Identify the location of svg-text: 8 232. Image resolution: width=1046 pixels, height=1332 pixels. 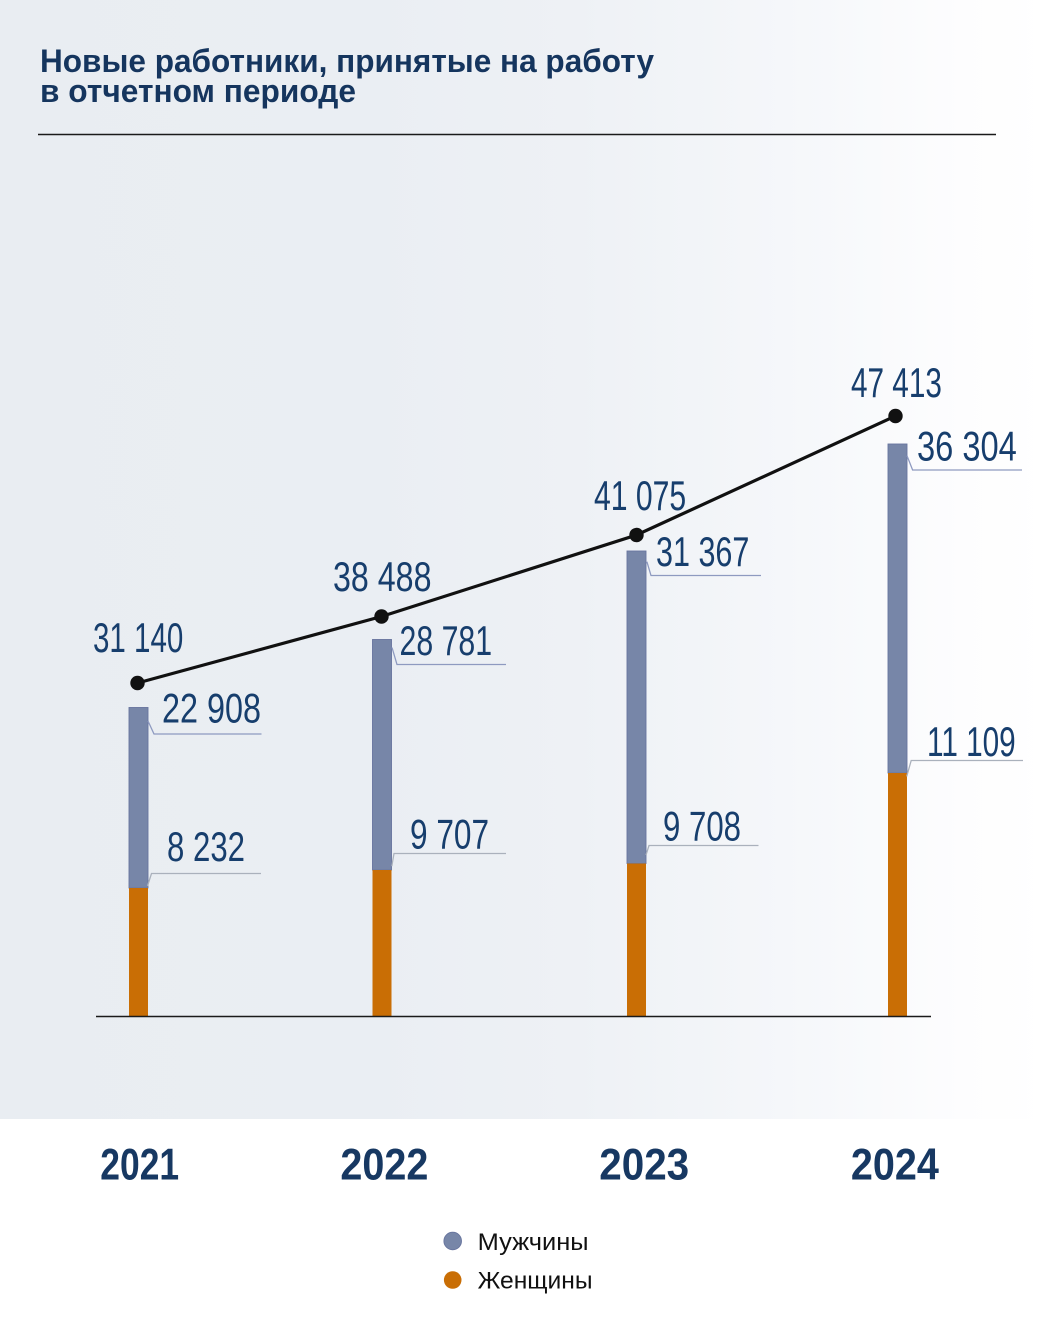
(206, 846).